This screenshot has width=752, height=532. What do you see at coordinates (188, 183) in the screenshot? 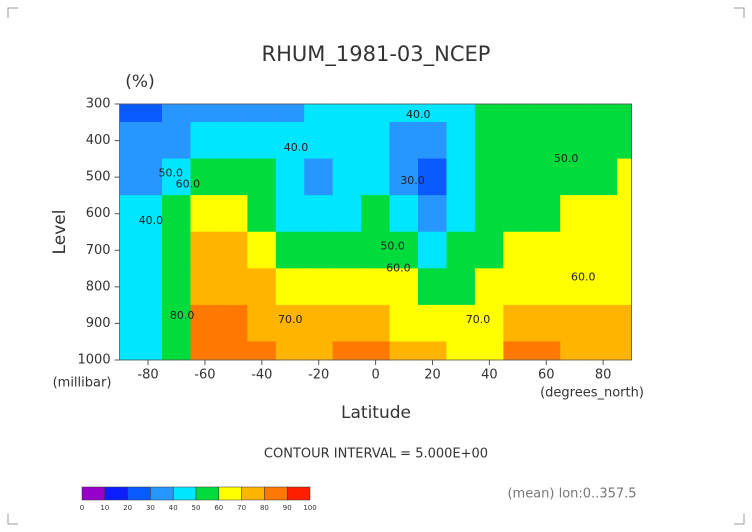
I see `contour-label: 60.0` at bounding box center [188, 183].